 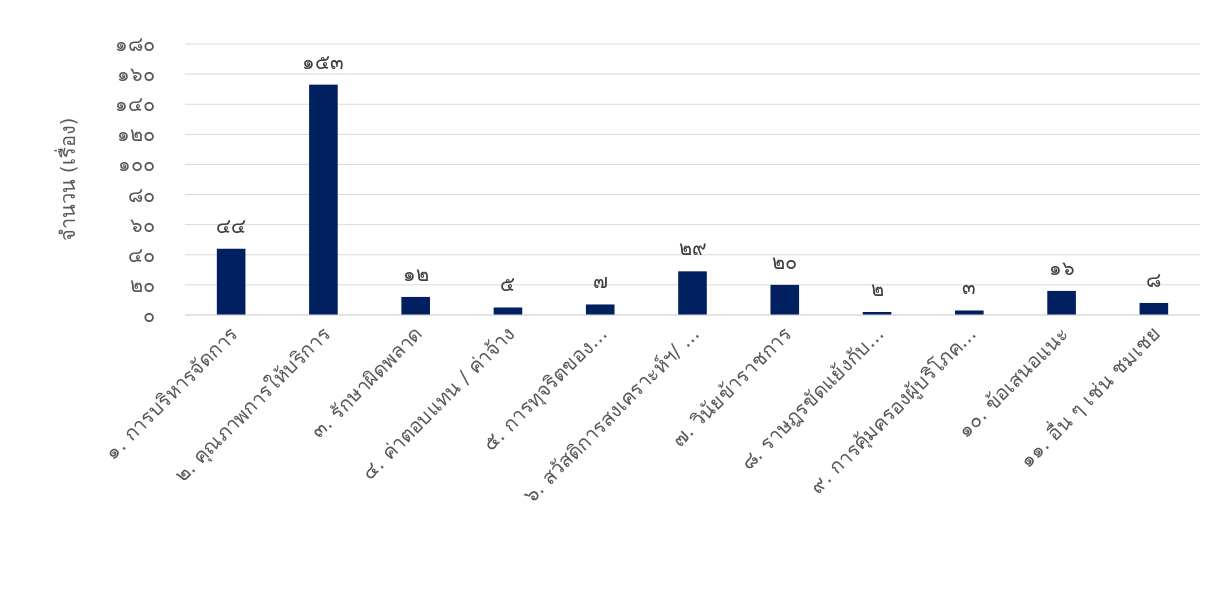 I want to click on y-tick-label: ๑๐๐, so click(x=136, y=164).